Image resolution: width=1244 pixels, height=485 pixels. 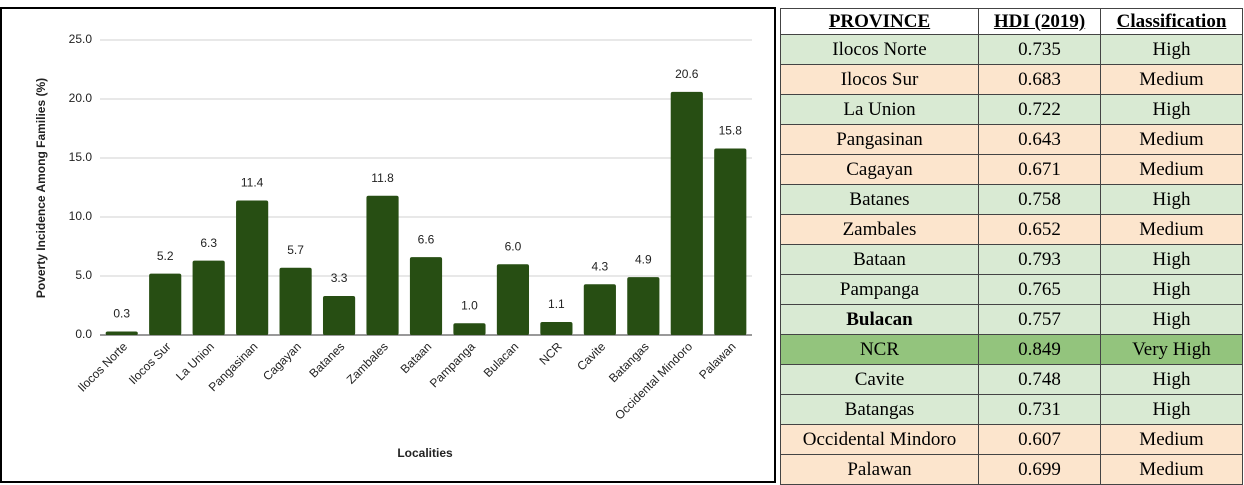 I want to click on y-tick-label: 5.0, so click(x=83, y=275).